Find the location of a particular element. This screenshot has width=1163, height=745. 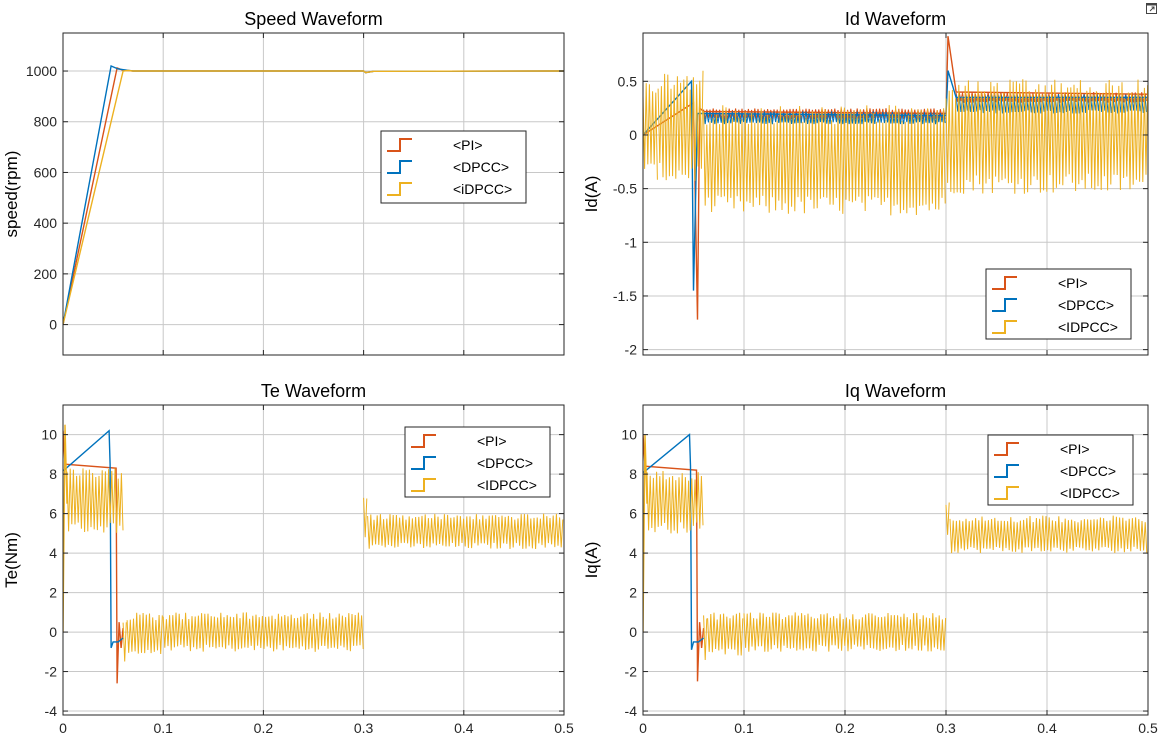

legend-label: <iDPCC> is located at coordinates (482, 189).